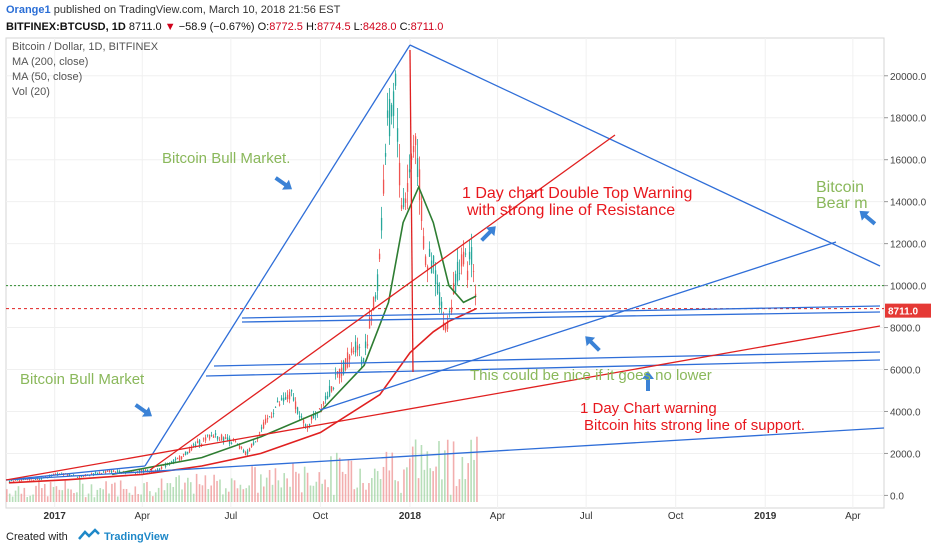 The height and width of the screenshot is (550, 932). I want to click on tradingview-logo-icon, so click(89, 534).